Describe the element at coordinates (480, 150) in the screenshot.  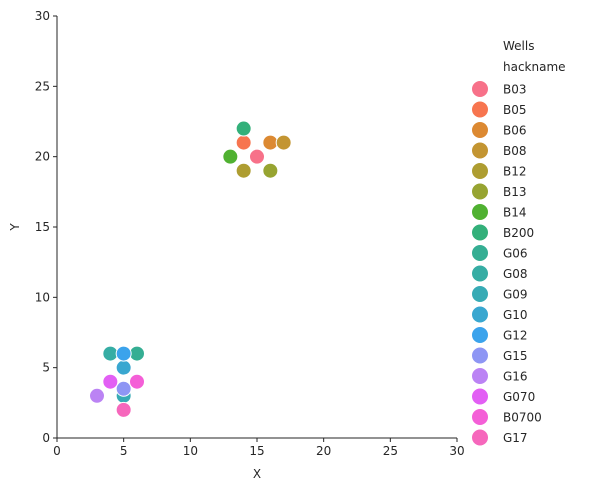
I see `legend-marker-b08` at that location.